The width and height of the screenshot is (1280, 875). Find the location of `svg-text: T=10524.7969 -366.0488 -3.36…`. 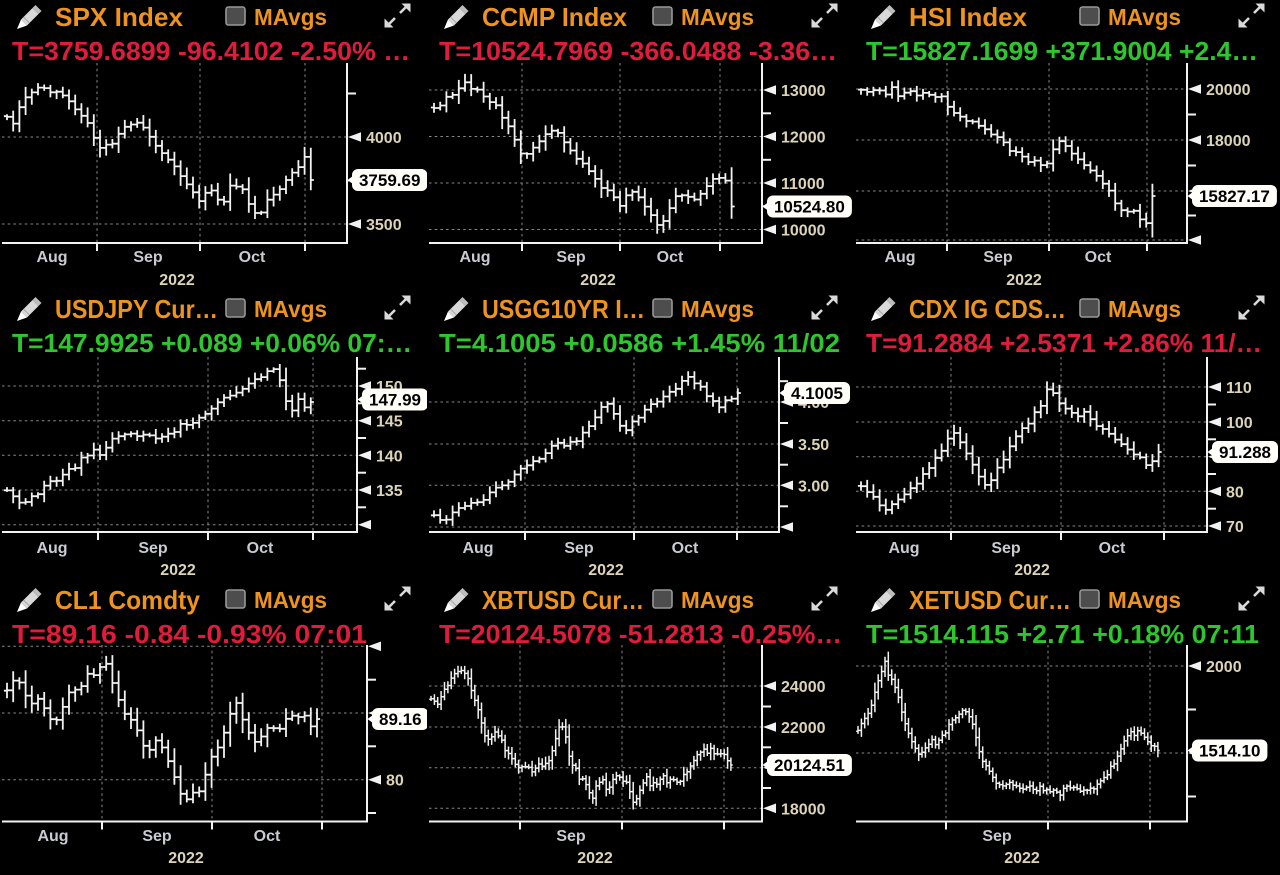

svg-text: T=10524.7969 -366.0488 -3.36… is located at coordinates (638, 51).